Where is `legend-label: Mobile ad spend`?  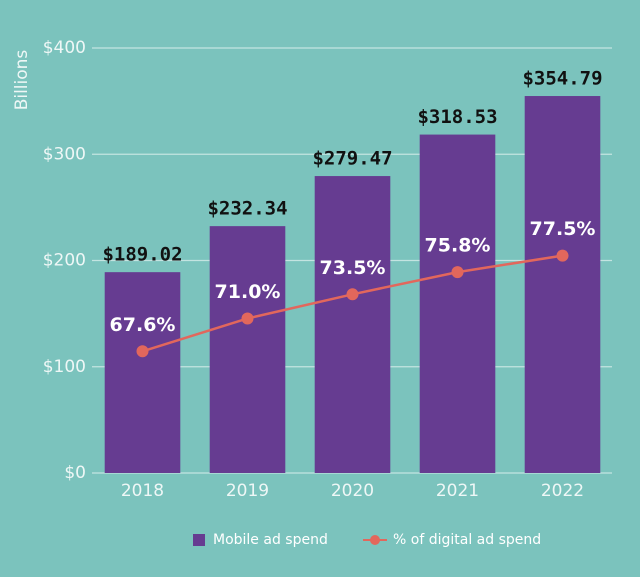
legend-label: Mobile ad spend is located at coordinates (270, 540).